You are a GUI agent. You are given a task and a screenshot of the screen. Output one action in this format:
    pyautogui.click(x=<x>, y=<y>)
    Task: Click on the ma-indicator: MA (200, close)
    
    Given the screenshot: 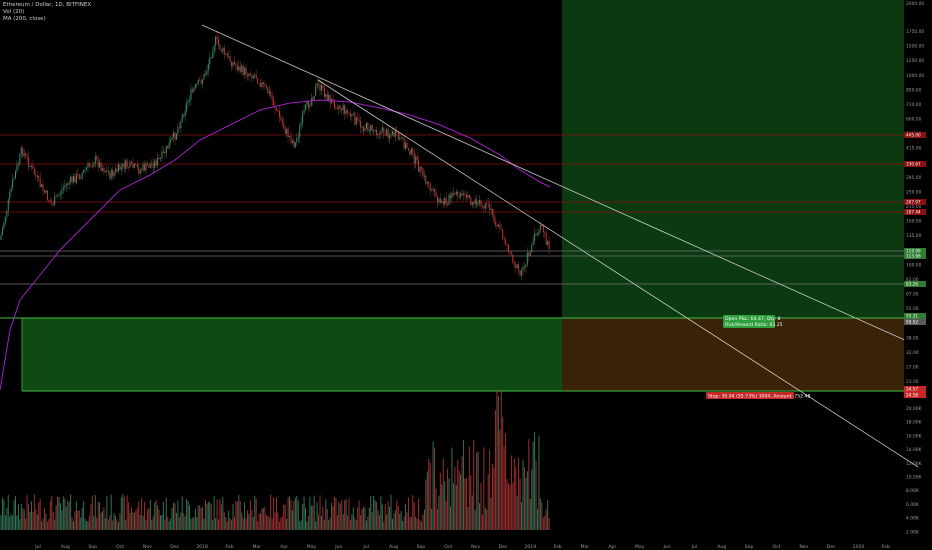 What is the action you would take?
    pyautogui.click(x=24, y=19)
    